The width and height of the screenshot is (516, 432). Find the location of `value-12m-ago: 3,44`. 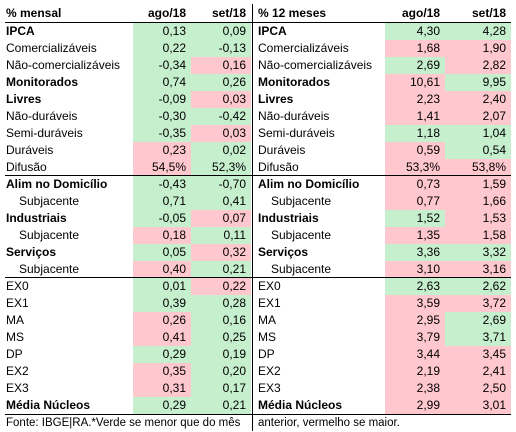

value-12m-ago: 3,44 is located at coordinates (415, 354).